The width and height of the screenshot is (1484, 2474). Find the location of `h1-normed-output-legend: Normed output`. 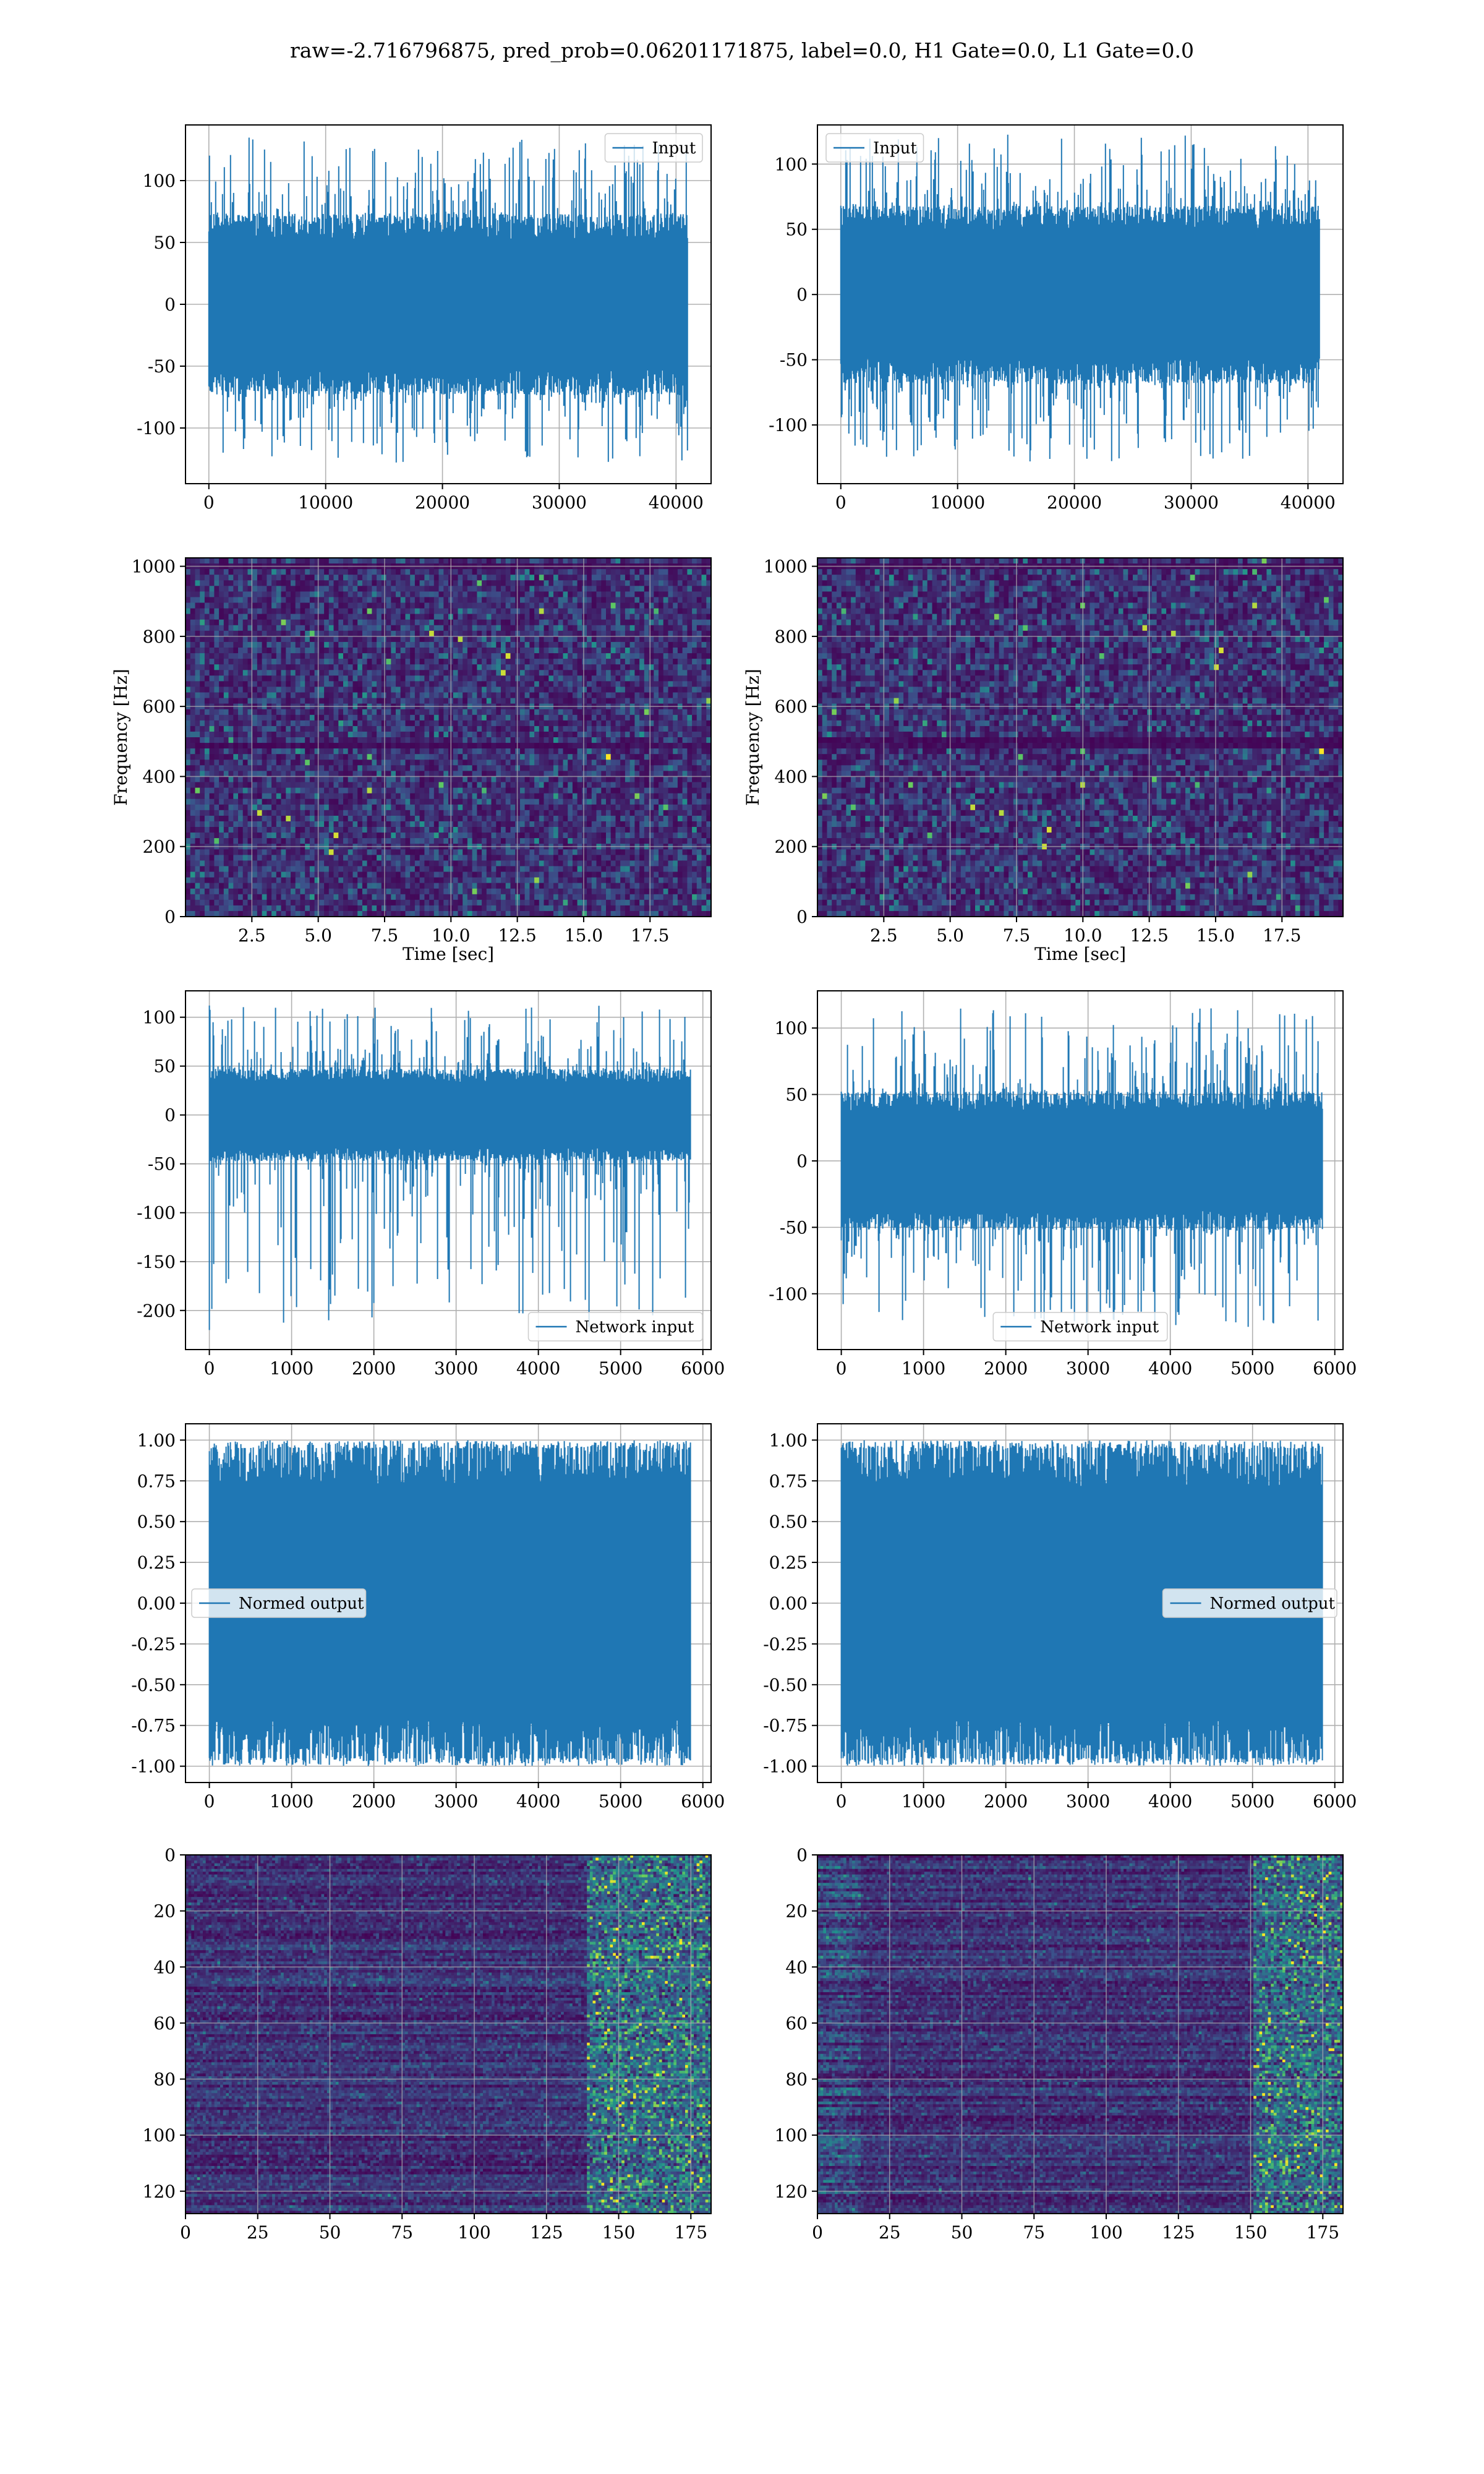

h1-normed-output-legend: Normed output is located at coordinates (279, 1603).